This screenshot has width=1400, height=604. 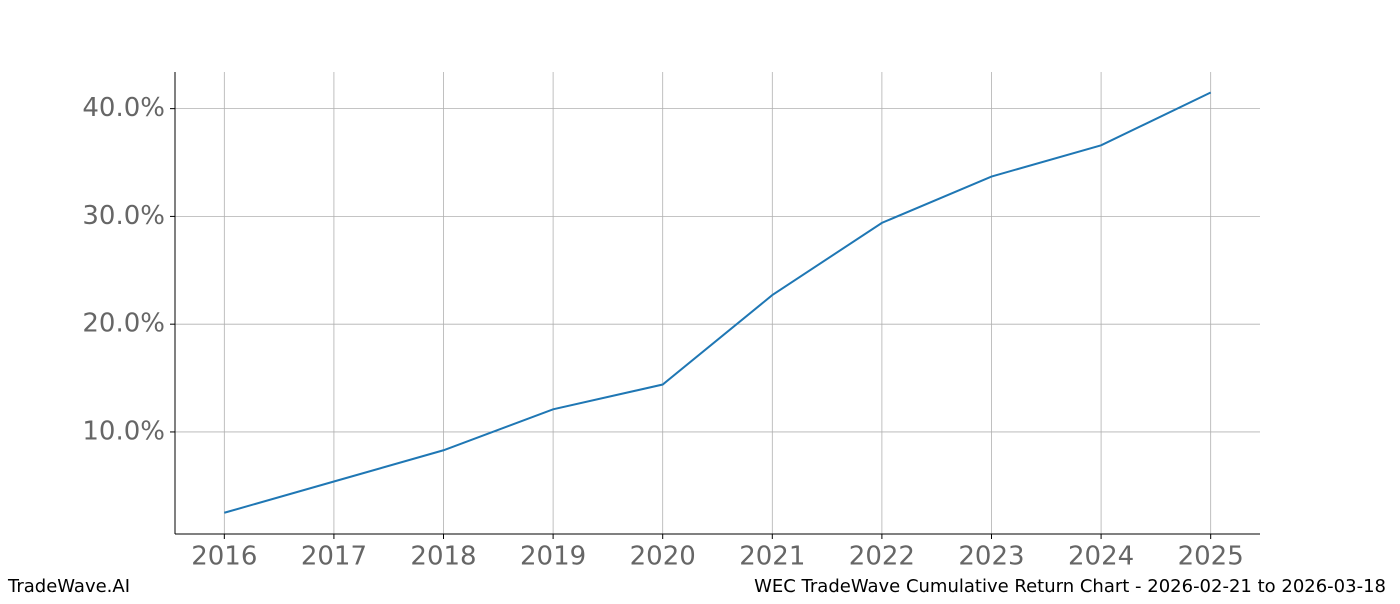 I want to click on y-tick-label: 20.0%, so click(x=123, y=324).